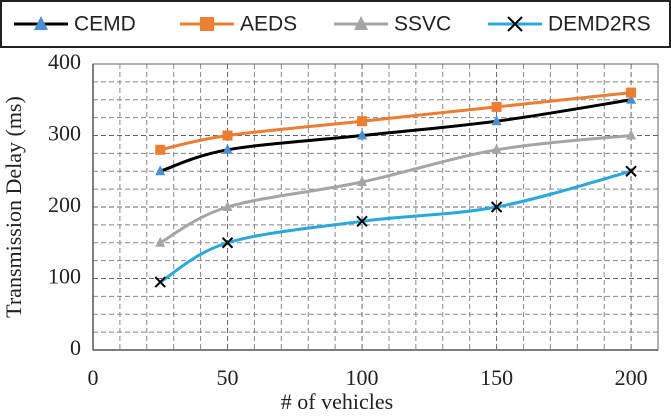 This screenshot has width=671, height=419. I want to click on y-tick-label: 200, so click(64, 204).